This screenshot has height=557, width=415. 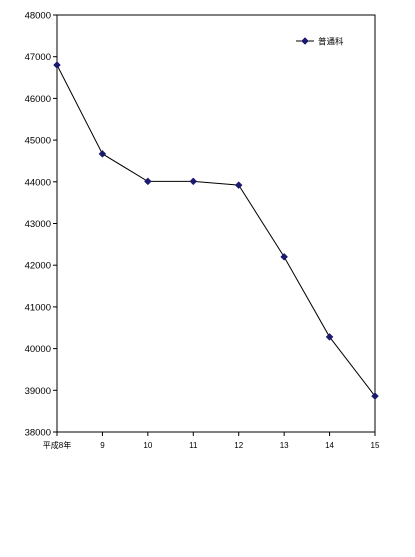 I want to click on y-tick-label: 48000, so click(x=38, y=16).